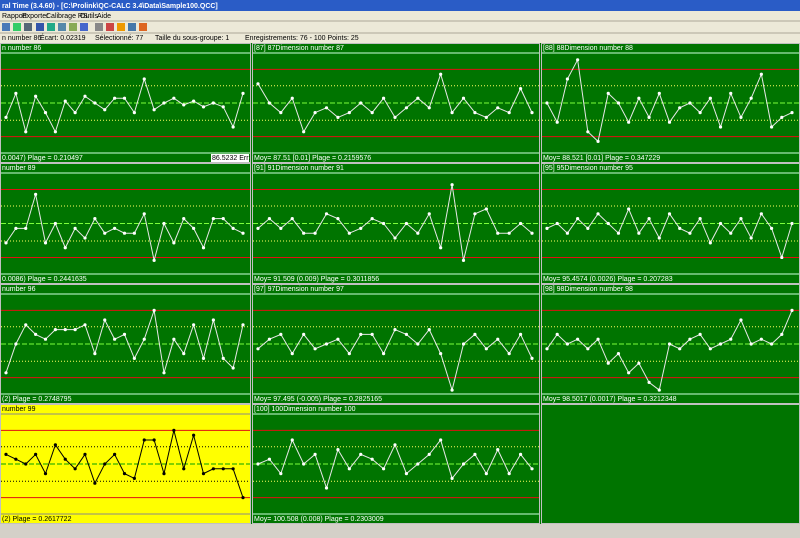 This screenshot has height=538, width=800. What do you see at coordinates (608, 279) in the screenshot?
I see `panel-footer: Moy= 95.4574 (0.0026) Plage = 0.207283` at bounding box center [608, 279].